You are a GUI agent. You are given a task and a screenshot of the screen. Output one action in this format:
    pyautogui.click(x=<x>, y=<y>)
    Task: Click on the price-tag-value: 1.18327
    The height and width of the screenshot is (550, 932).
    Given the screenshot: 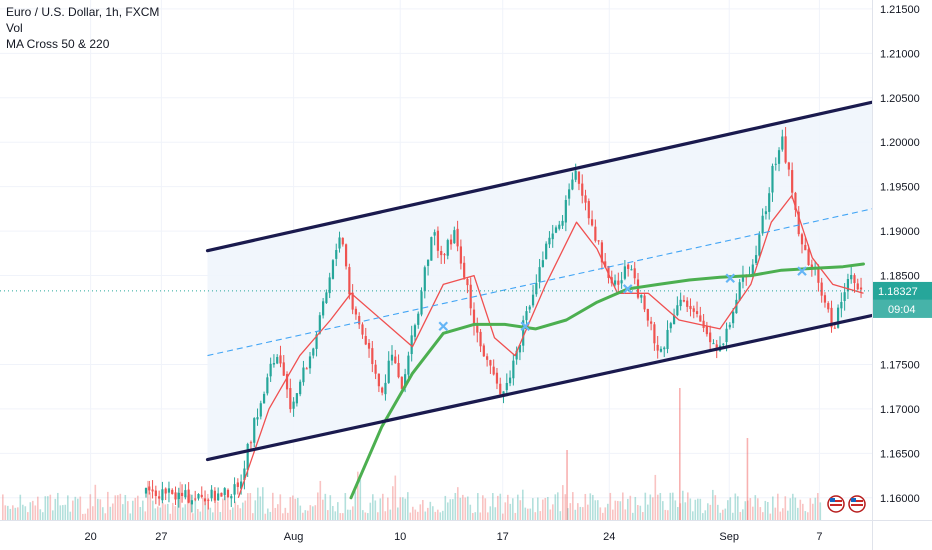 What is the action you would take?
    pyautogui.click(x=898, y=292)
    